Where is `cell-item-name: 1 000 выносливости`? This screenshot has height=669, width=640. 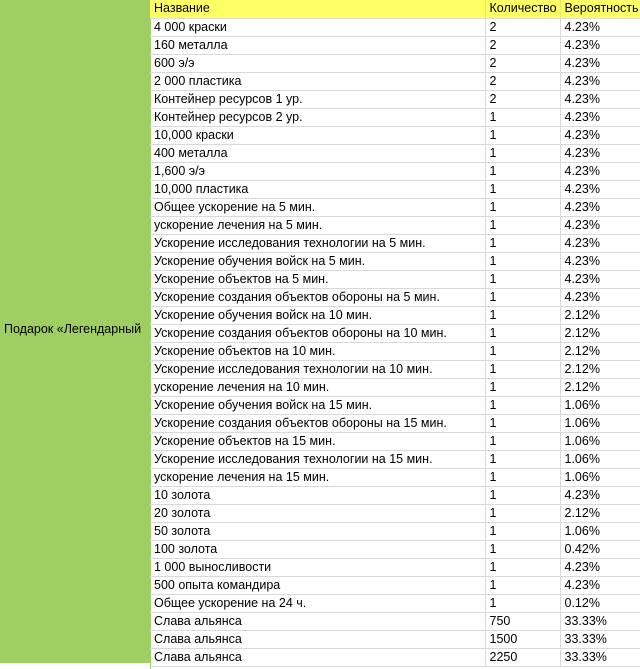 cell-item-name: 1 000 выносливости is located at coordinates (318, 567).